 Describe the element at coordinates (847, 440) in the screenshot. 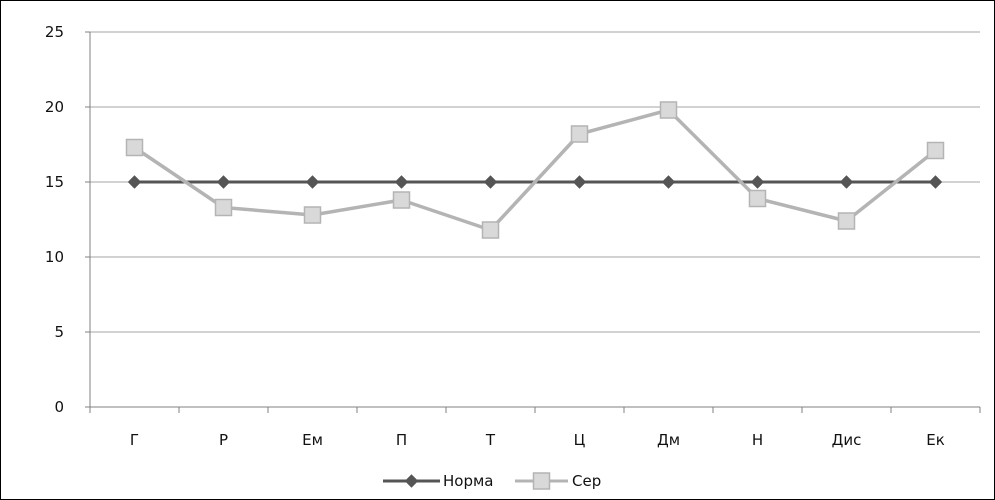

I see `x-tick-label: Дис` at that location.